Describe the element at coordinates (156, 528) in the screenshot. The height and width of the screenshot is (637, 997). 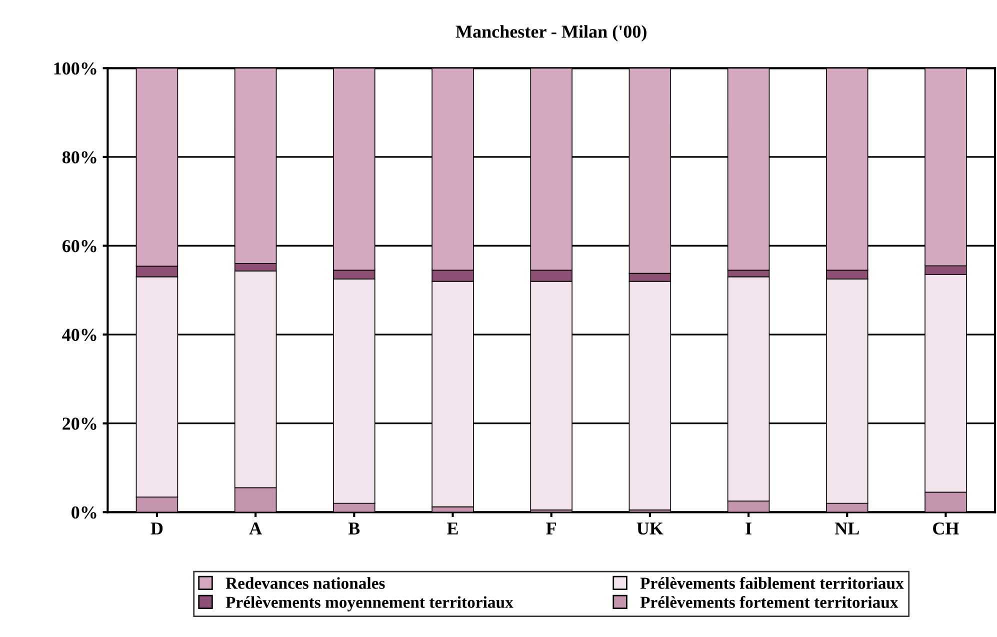
I see `x-tick-label: D` at that location.